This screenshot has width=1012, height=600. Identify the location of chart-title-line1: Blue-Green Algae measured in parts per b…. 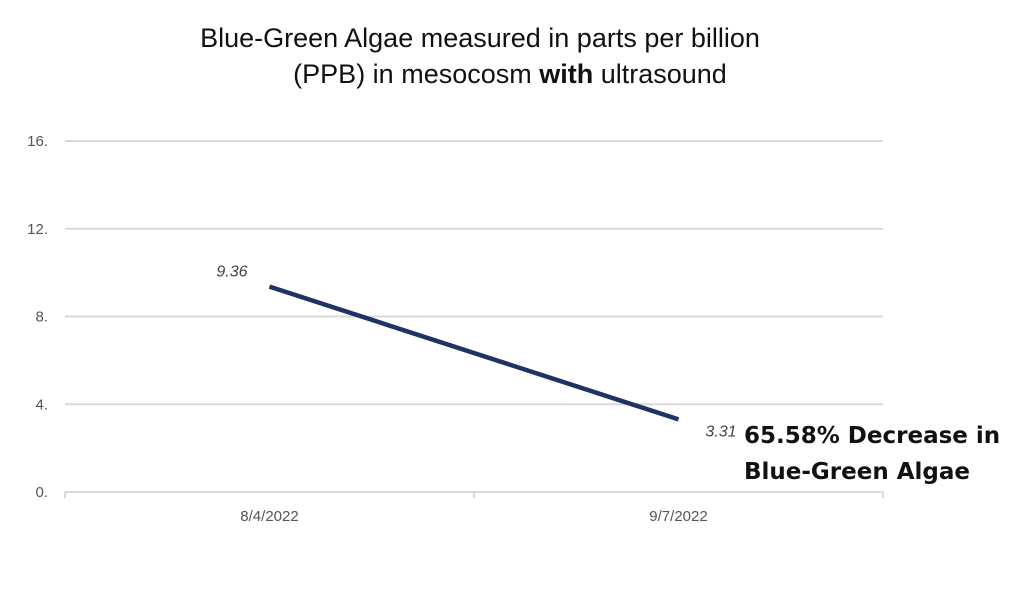
(480, 38).